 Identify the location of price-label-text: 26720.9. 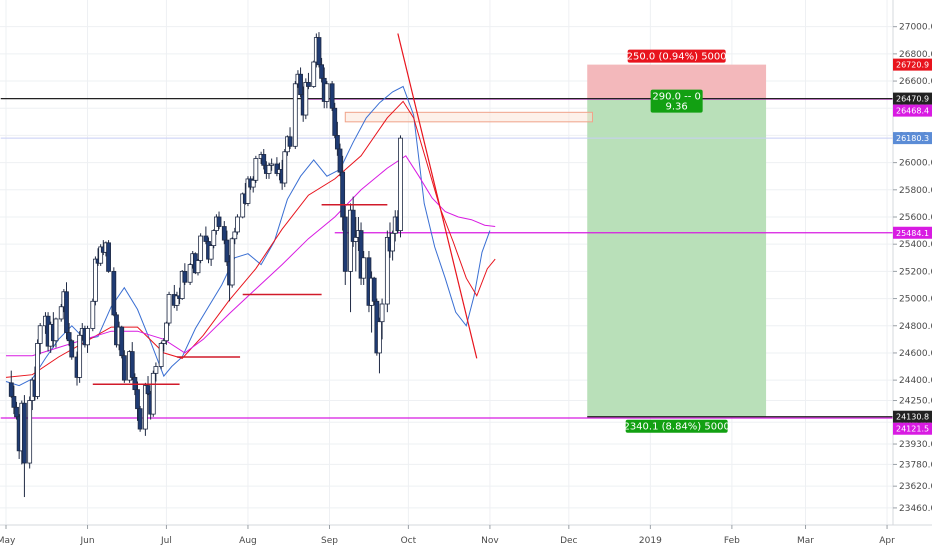
(912, 65).